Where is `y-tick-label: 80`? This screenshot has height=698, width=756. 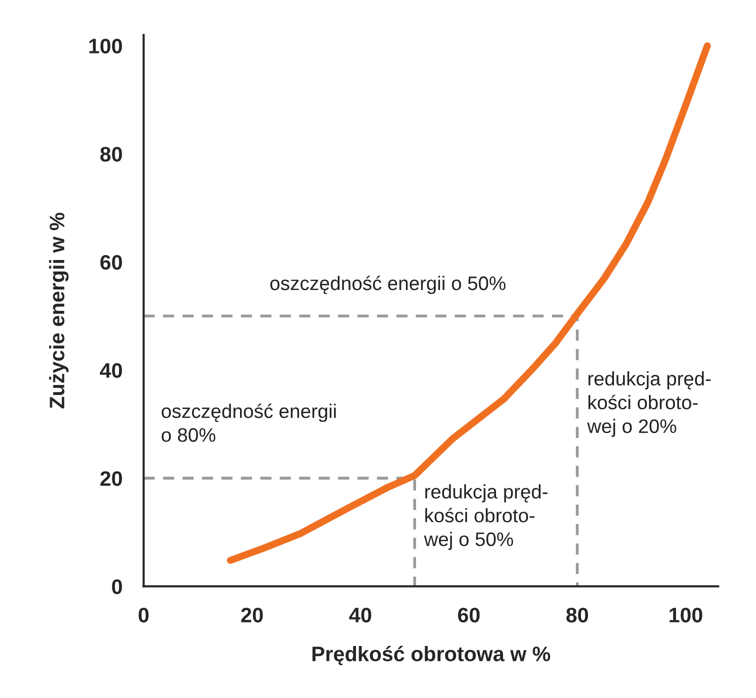
y-tick-label: 80 is located at coordinates (111, 154).